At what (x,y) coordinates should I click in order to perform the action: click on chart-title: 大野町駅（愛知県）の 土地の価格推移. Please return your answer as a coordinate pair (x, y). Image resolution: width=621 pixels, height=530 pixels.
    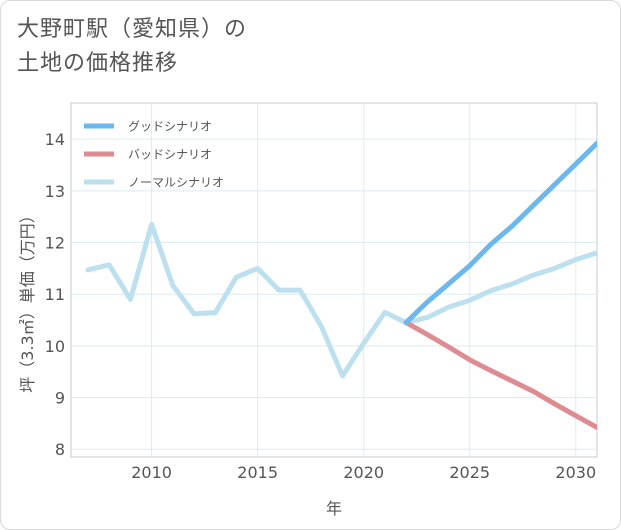
    Looking at the image, I should click on (132, 47).